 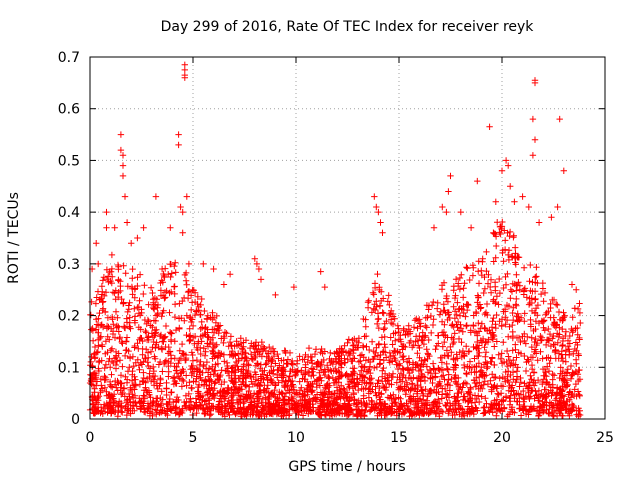 I want to click on x-tick-label: 20, so click(x=502, y=438).